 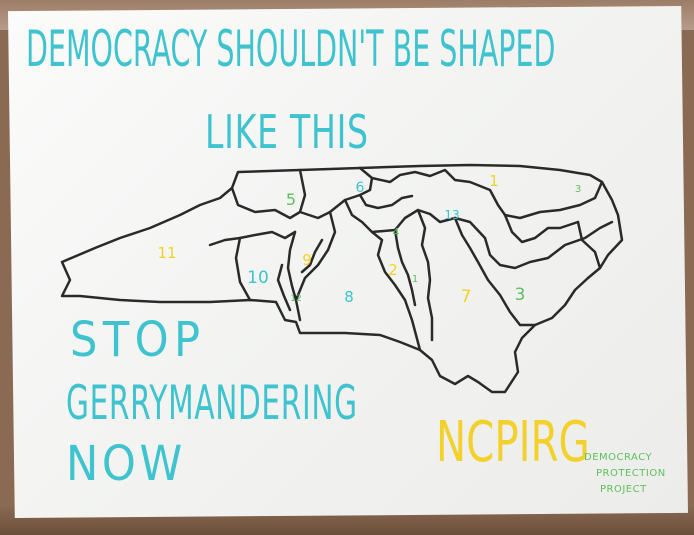 What do you see at coordinates (138, 340) in the screenshot?
I see `call-to-action-line-1: STOP` at bounding box center [138, 340].